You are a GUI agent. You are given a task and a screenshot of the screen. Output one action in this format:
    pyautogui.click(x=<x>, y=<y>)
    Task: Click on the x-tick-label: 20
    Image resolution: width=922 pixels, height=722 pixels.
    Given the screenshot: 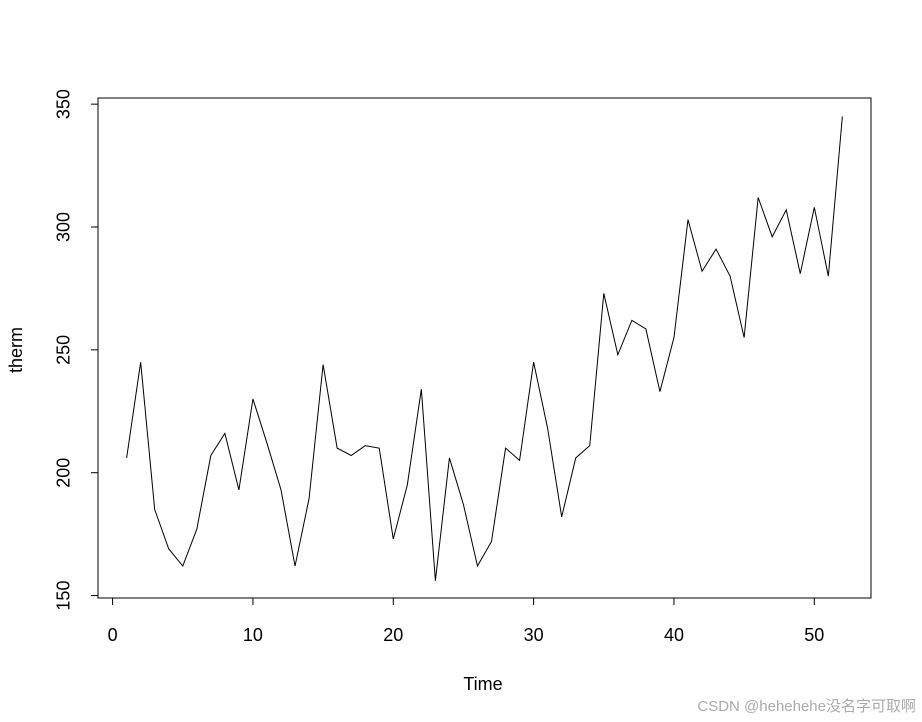 What is the action you would take?
    pyautogui.click(x=393, y=635)
    